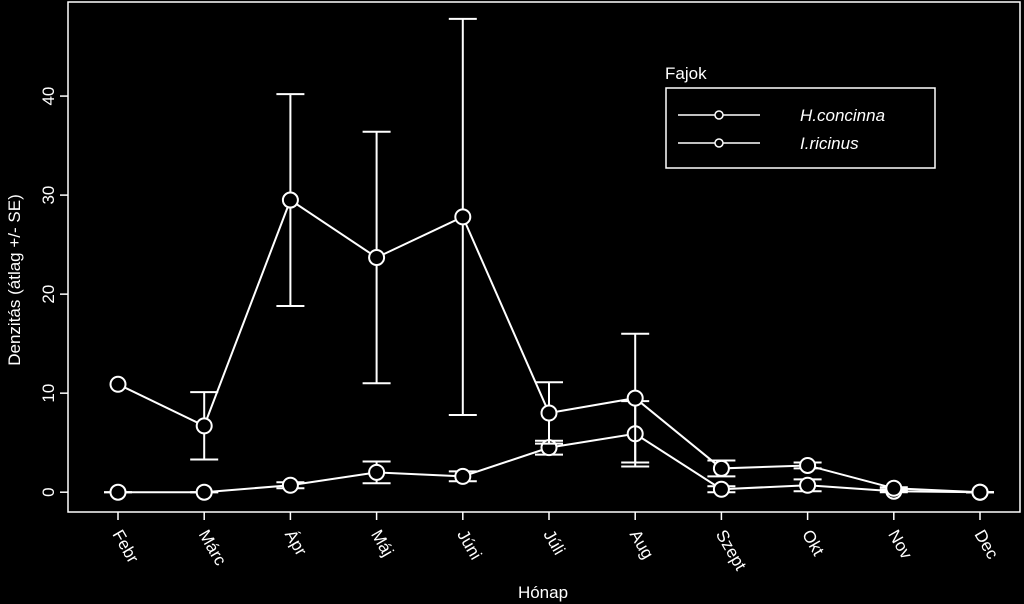 The width and height of the screenshot is (1024, 604). Describe the element at coordinates (800, 128) in the screenshot. I see `legend-box` at that location.